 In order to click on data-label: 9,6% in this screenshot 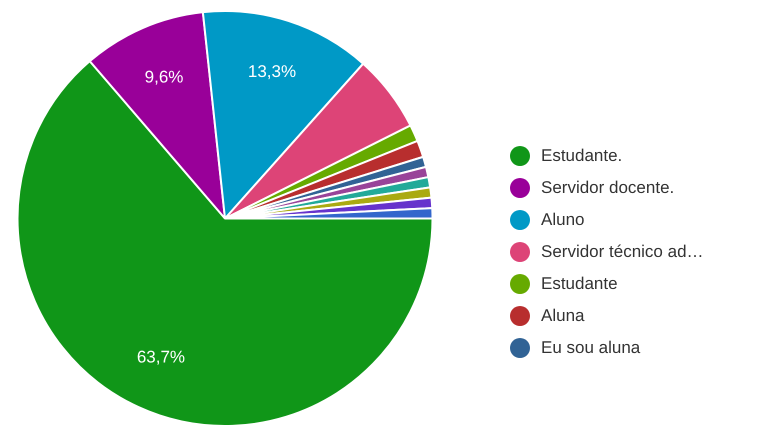, I will do `click(164, 76)`.